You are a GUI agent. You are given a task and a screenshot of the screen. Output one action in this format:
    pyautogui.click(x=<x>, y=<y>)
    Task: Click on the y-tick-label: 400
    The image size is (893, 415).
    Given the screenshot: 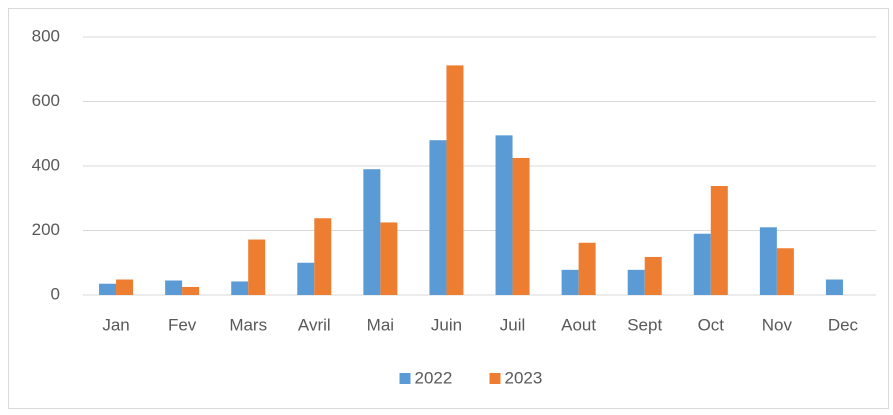 What is the action you would take?
    pyautogui.click(x=46, y=164)
    